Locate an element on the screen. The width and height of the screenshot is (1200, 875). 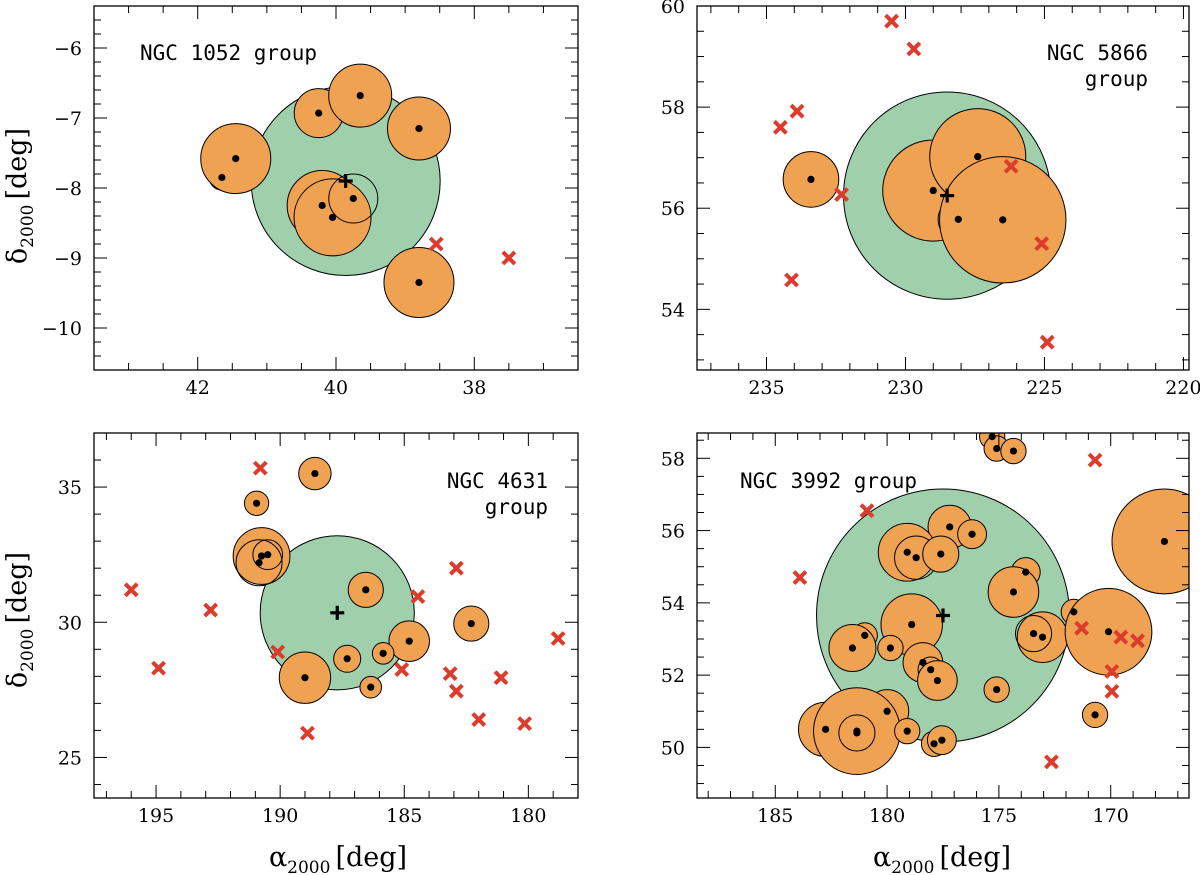
y-axis-label-top: δ2000[deg] is located at coordinates (20, 196).